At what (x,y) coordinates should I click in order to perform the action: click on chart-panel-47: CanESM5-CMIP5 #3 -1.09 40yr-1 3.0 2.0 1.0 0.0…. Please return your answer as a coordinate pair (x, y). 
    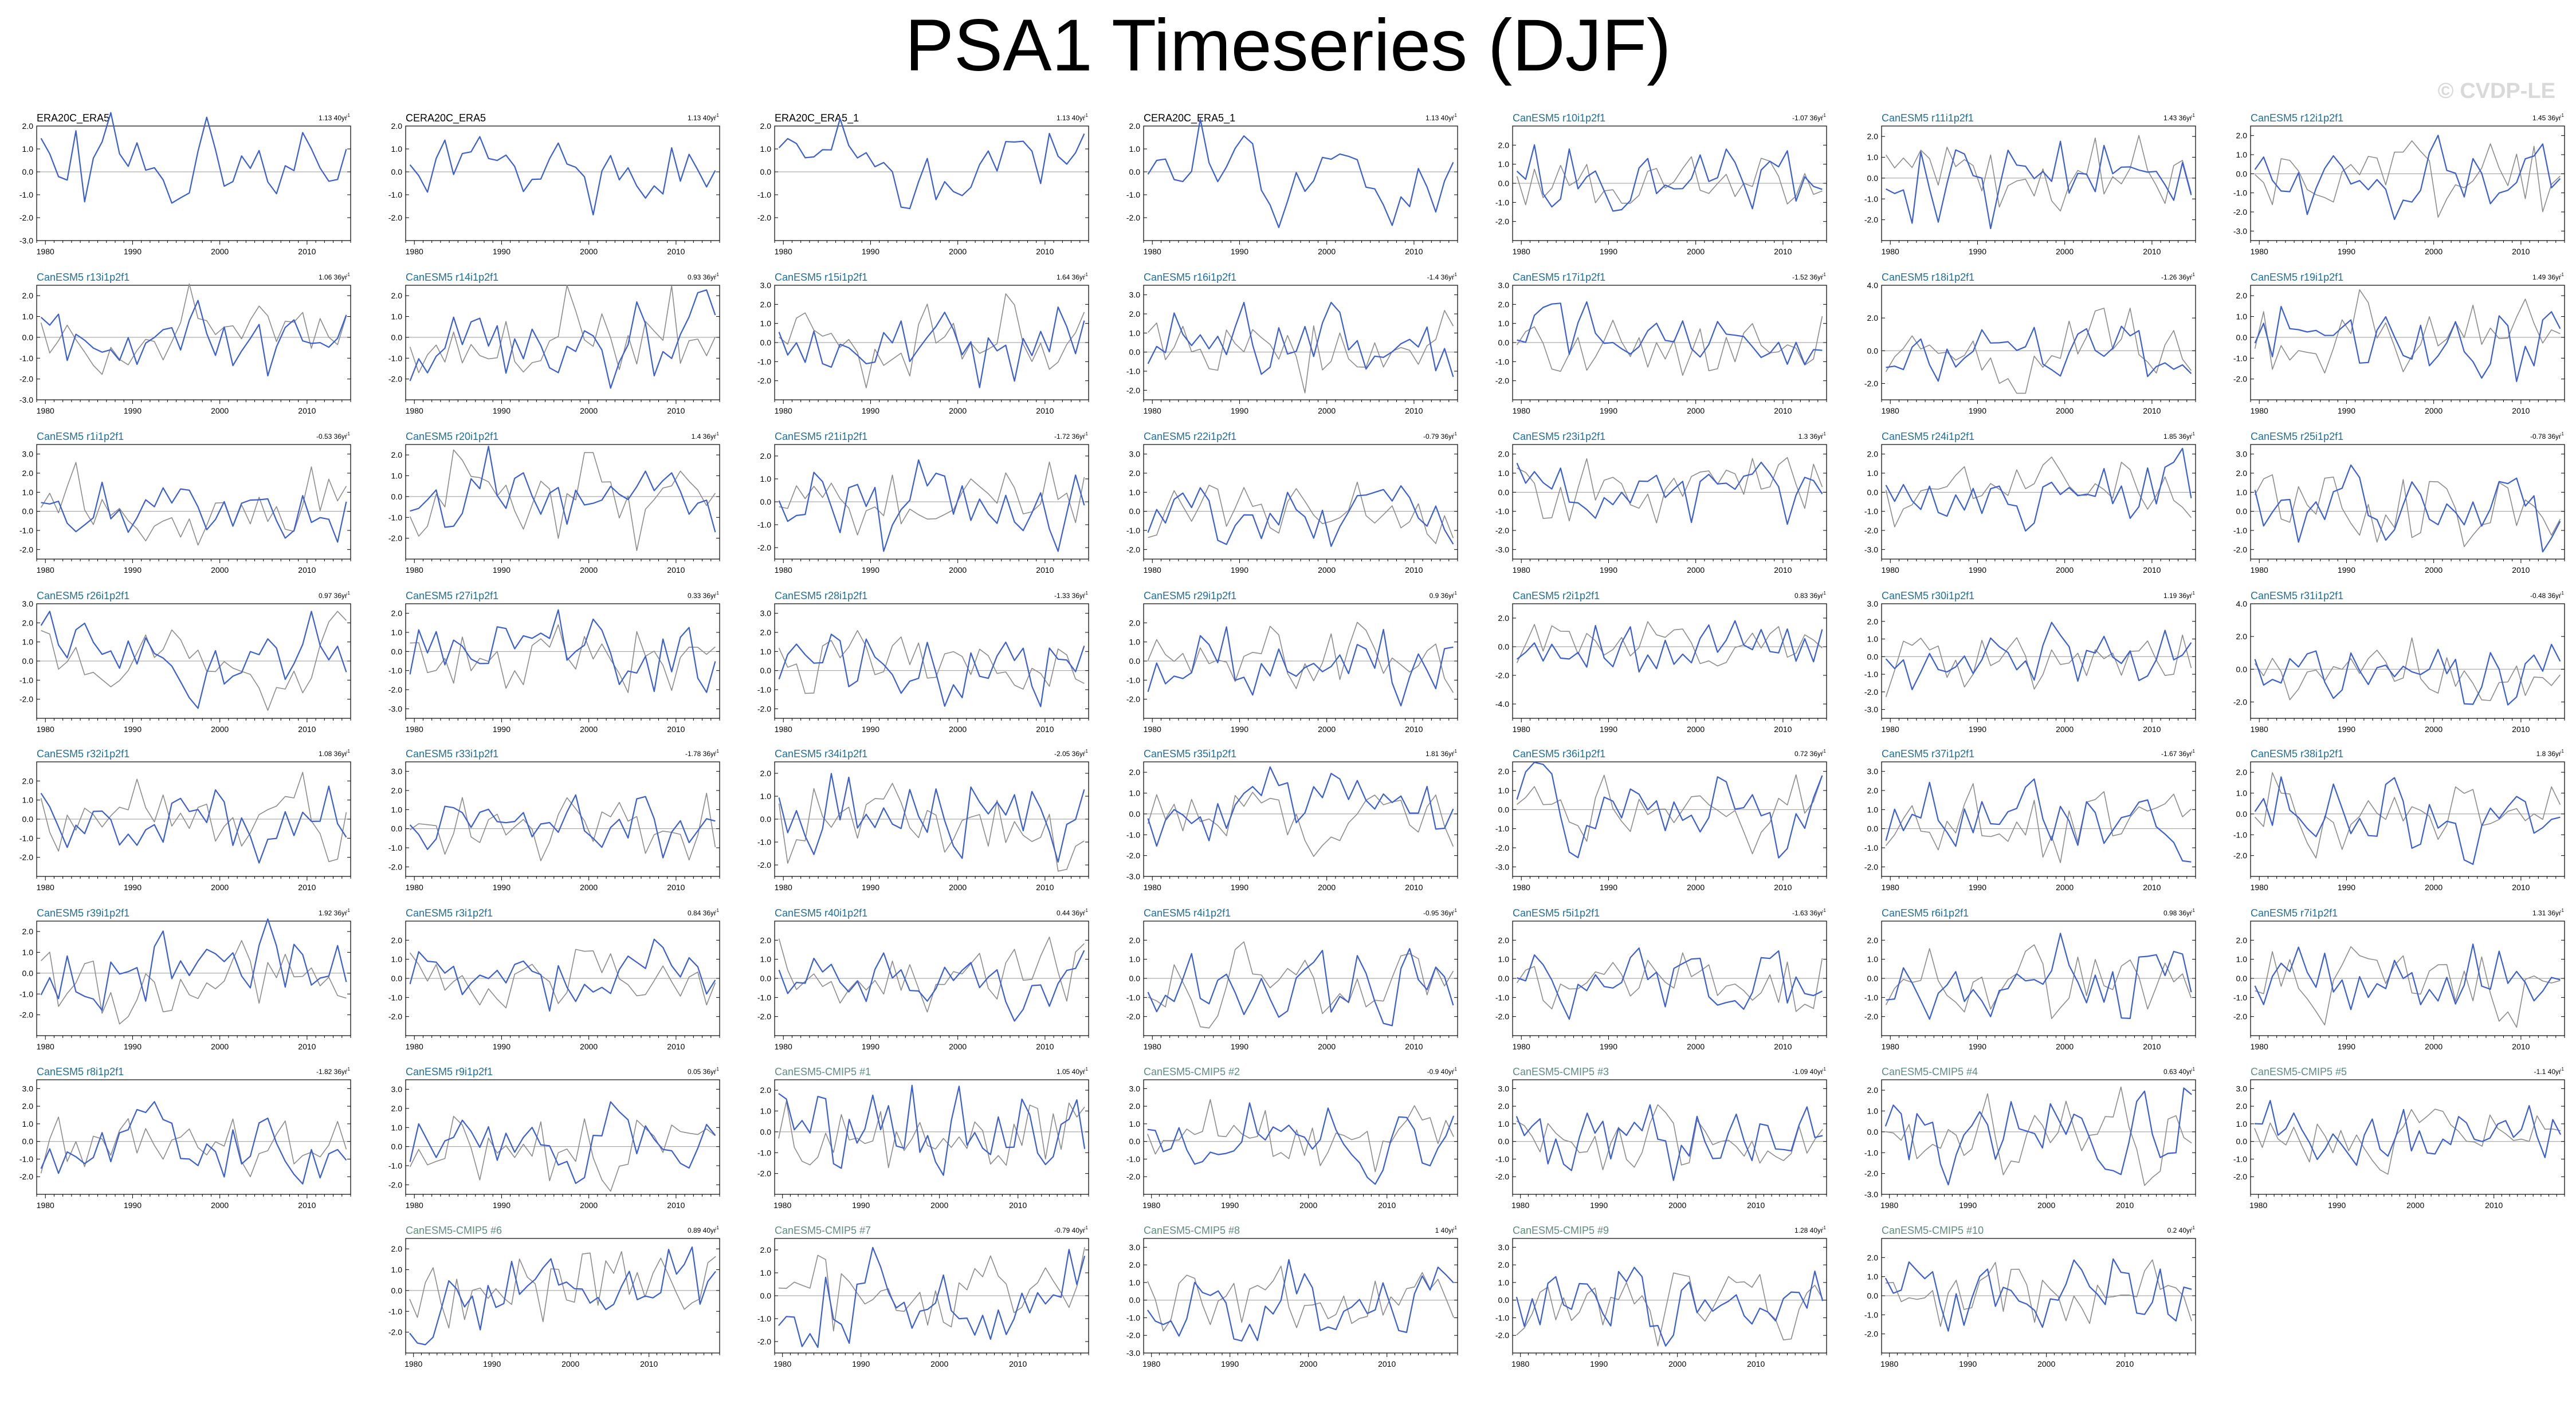
    Looking at the image, I should click on (1661, 1138).